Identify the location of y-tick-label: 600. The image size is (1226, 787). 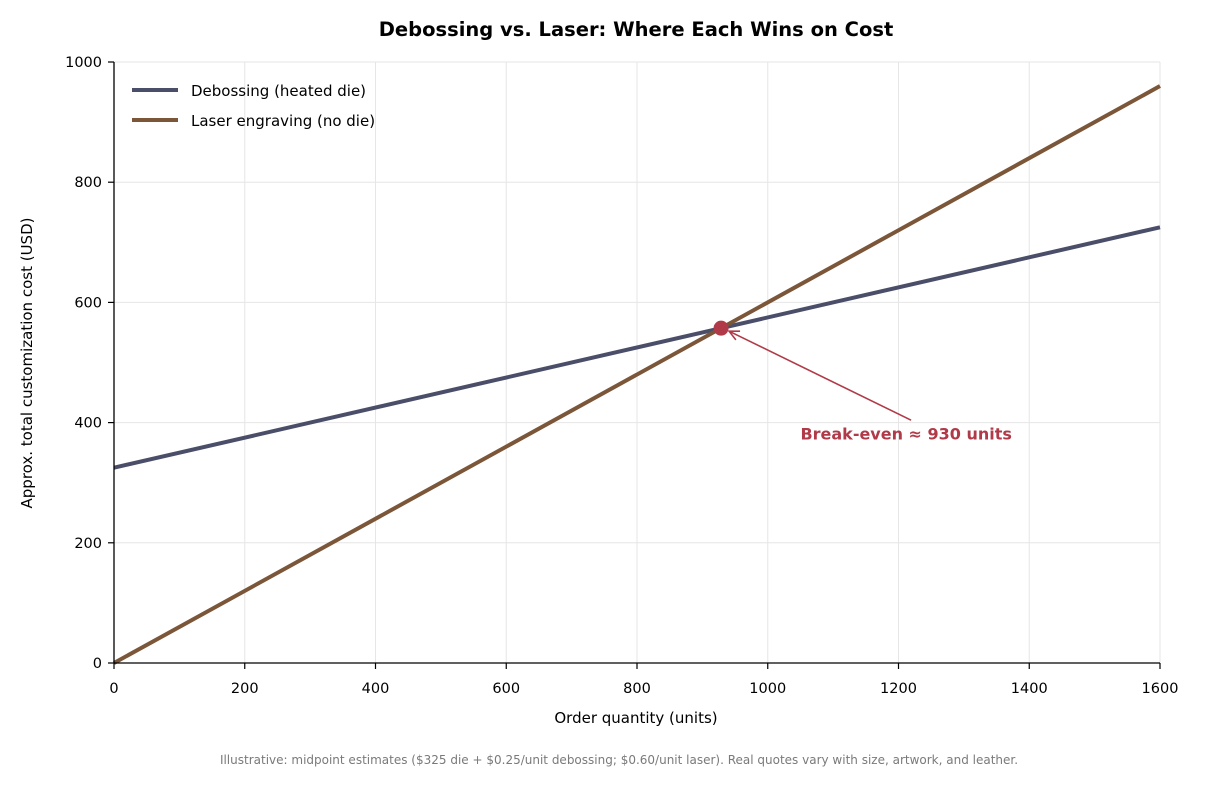
(88, 303).